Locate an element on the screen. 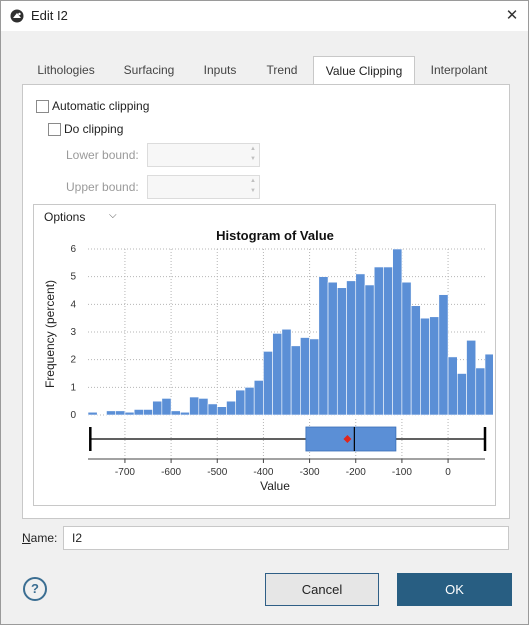 The height and width of the screenshot is (625, 529). y-tick-label: 0 is located at coordinates (73, 415).